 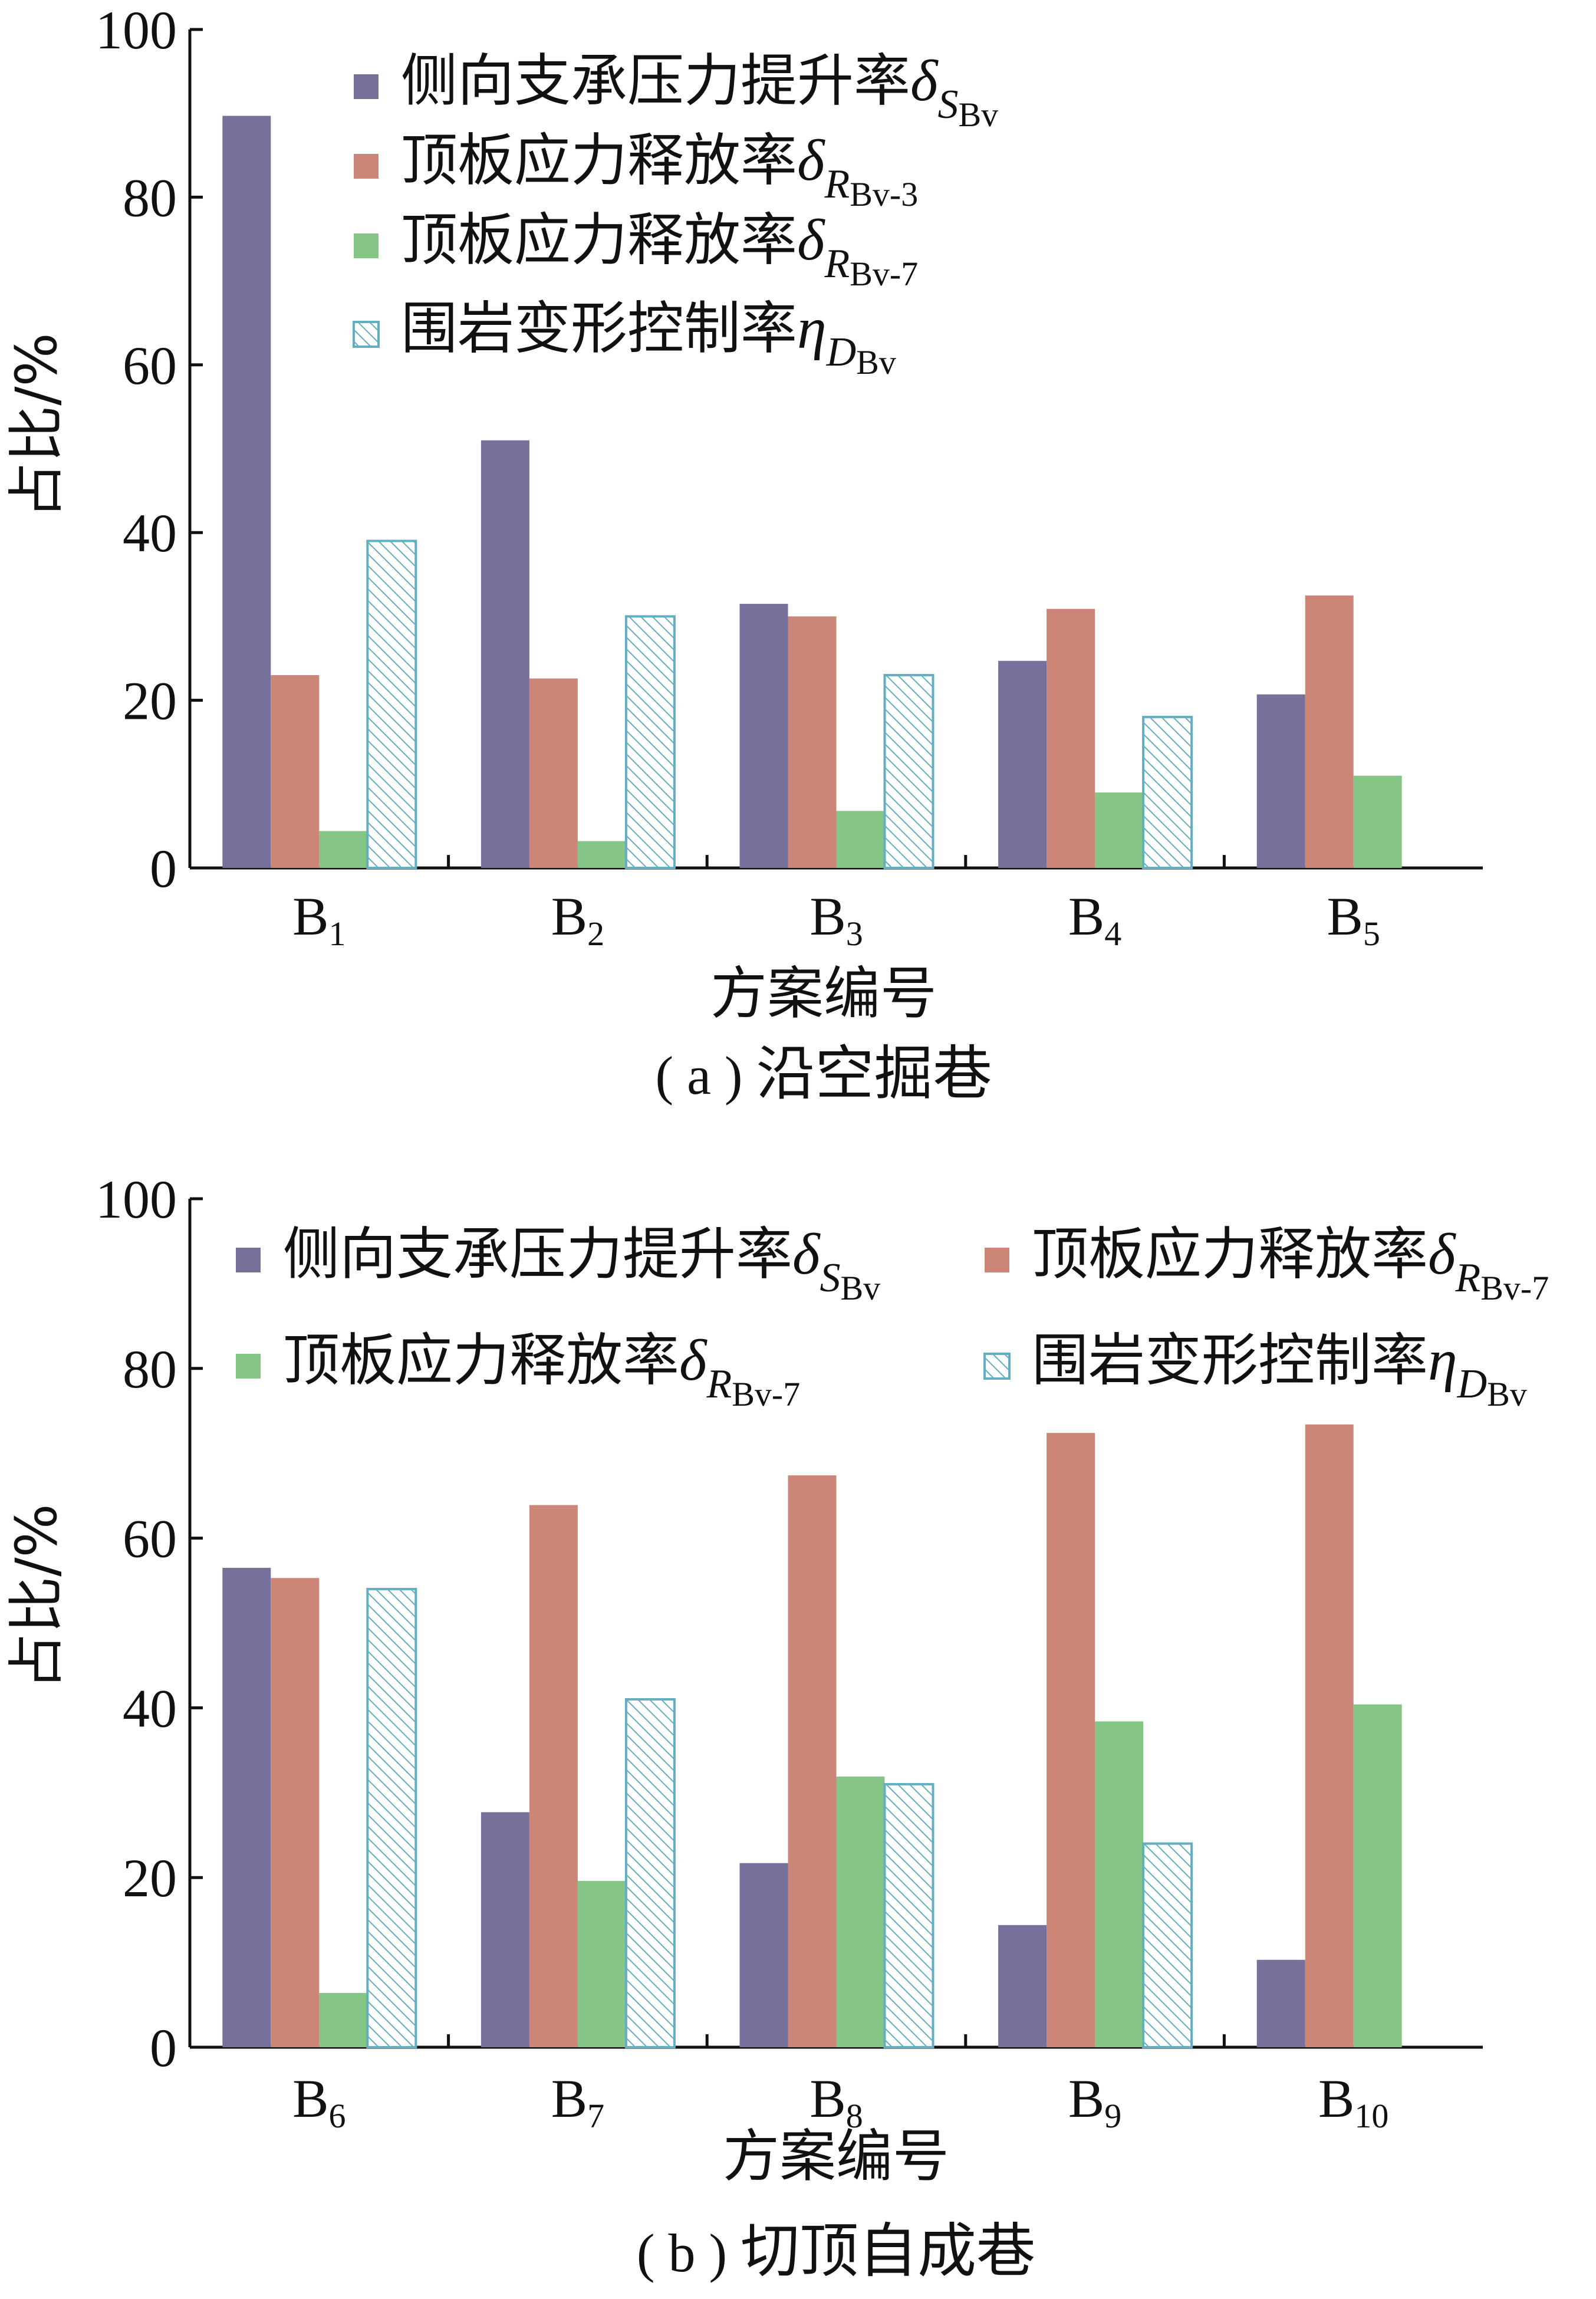 What do you see at coordinates (763, 1955) in the screenshot?
I see `bar-lateral-B8` at bounding box center [763, 1955].